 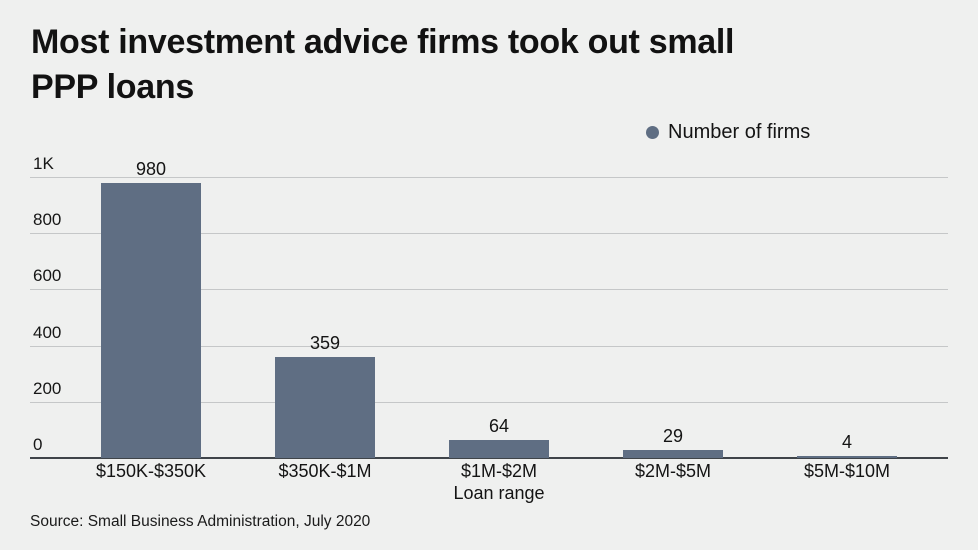 I want to click on bar-value-label: 29, so click(x=673, y=435).